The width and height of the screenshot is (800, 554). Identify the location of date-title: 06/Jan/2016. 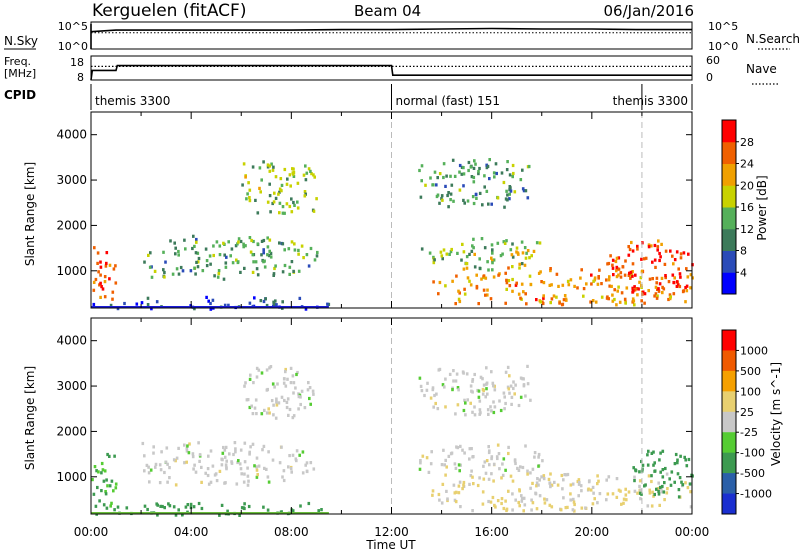
(649, 11).